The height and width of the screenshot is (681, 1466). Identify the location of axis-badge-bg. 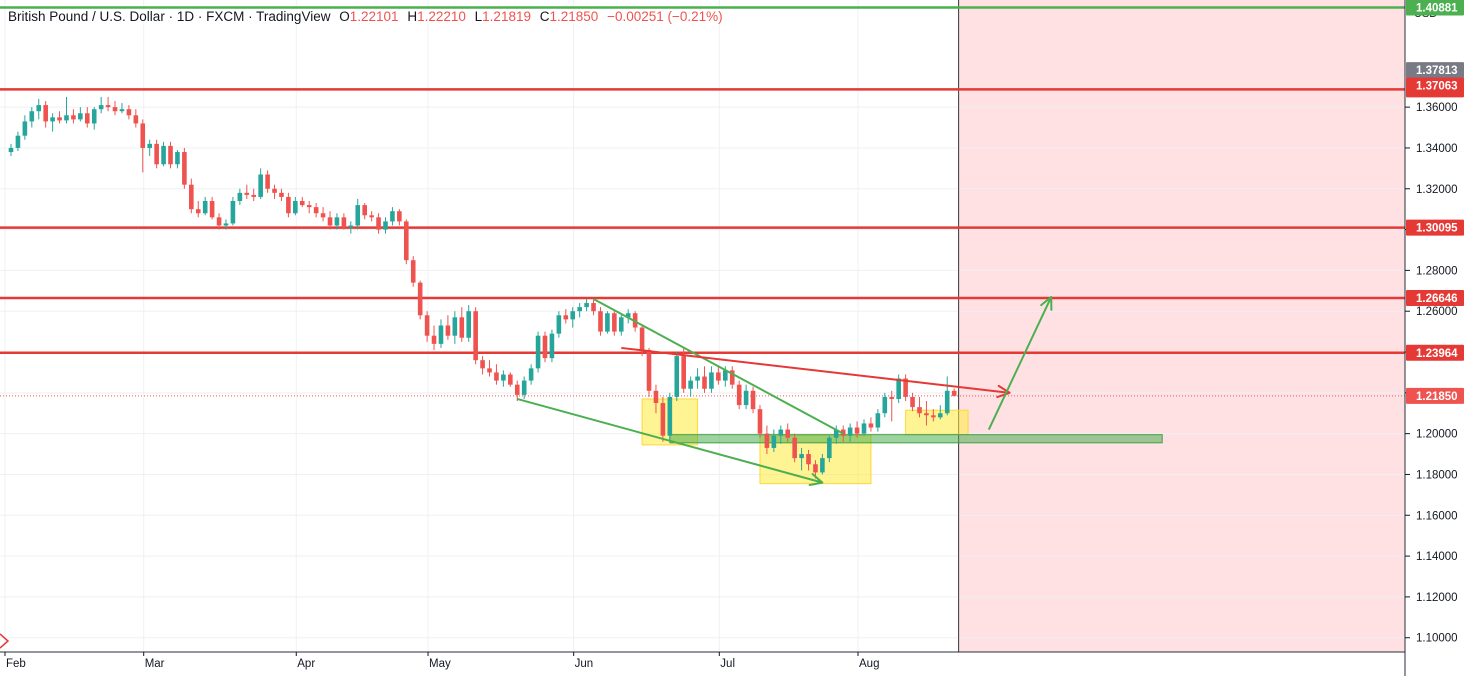
(1435, 70).